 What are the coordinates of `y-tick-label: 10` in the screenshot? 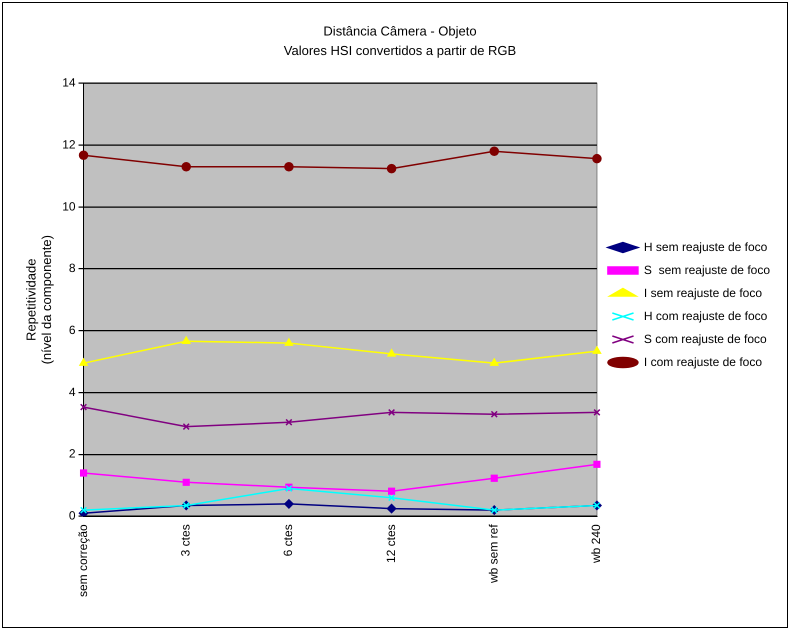 It's located at (69, 206).